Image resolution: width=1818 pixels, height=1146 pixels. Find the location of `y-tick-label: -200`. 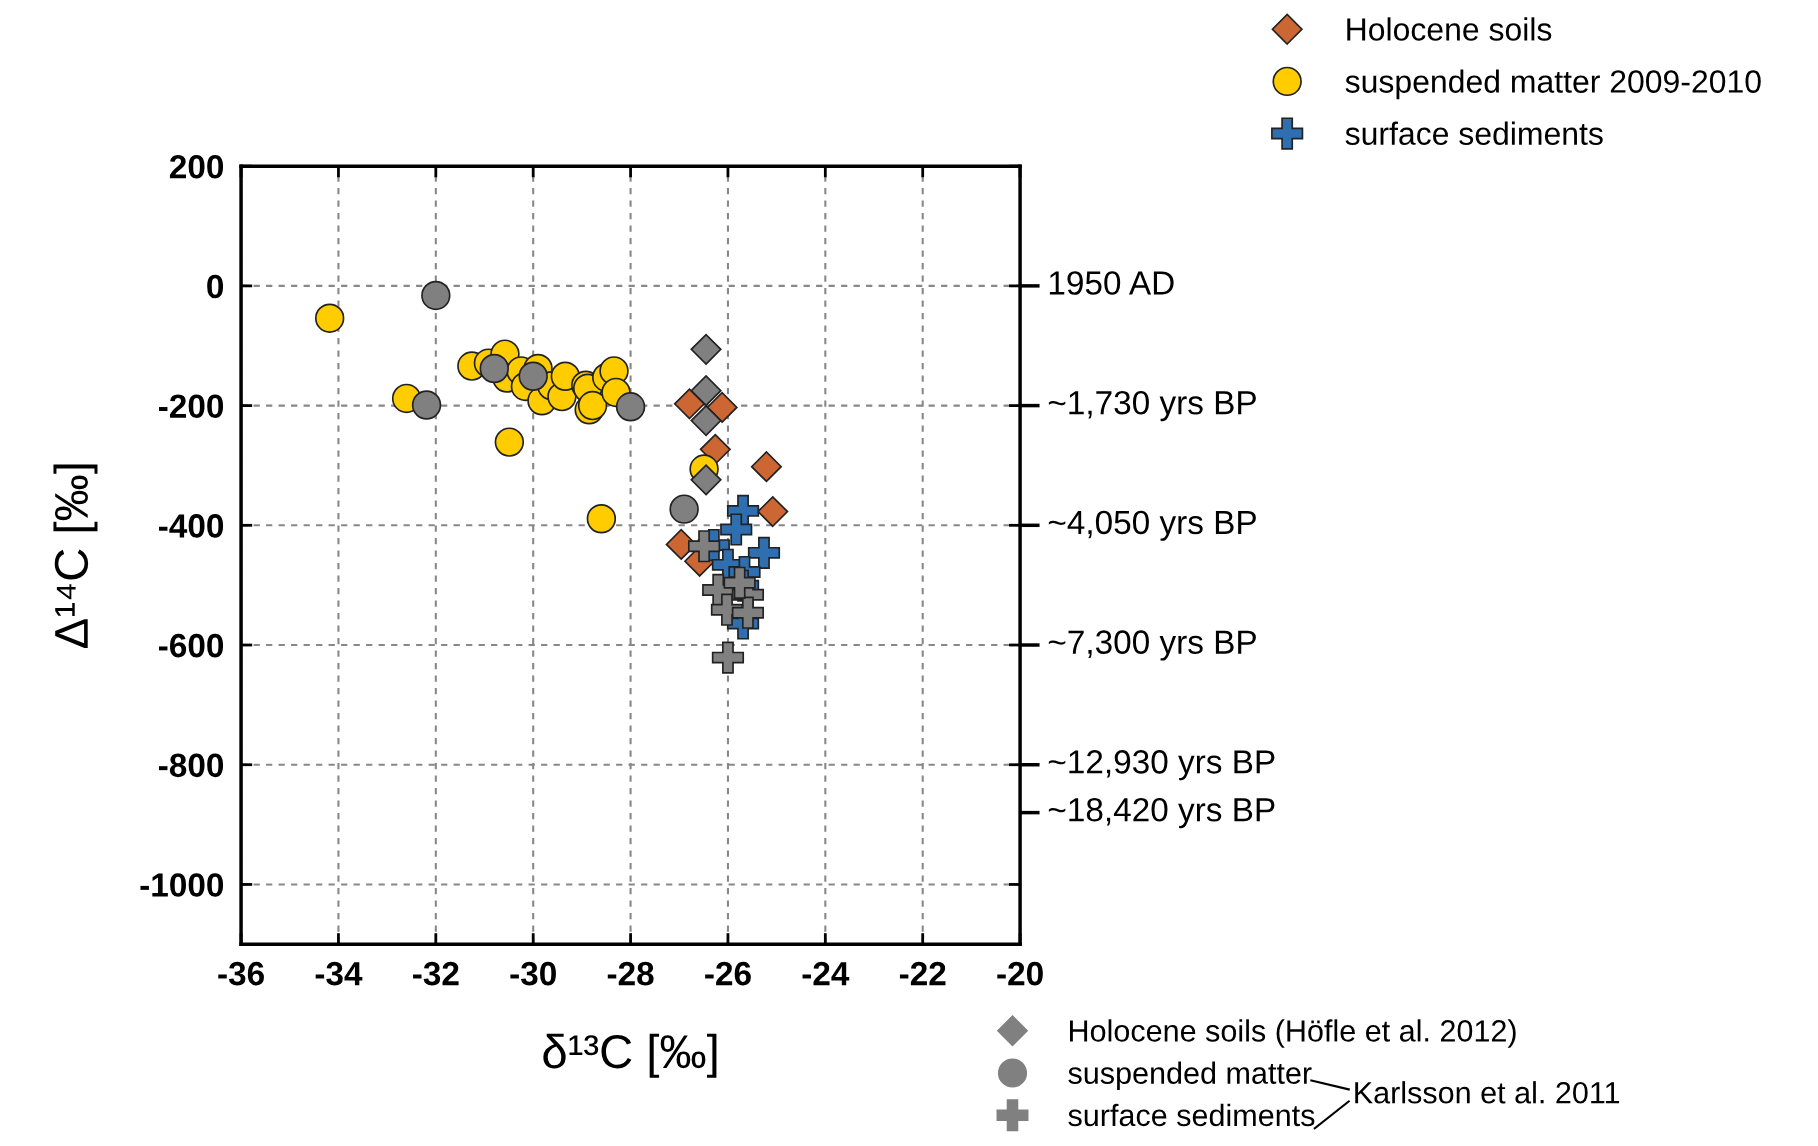

y-tick-label: -200 is located at coordinates (191, 406).